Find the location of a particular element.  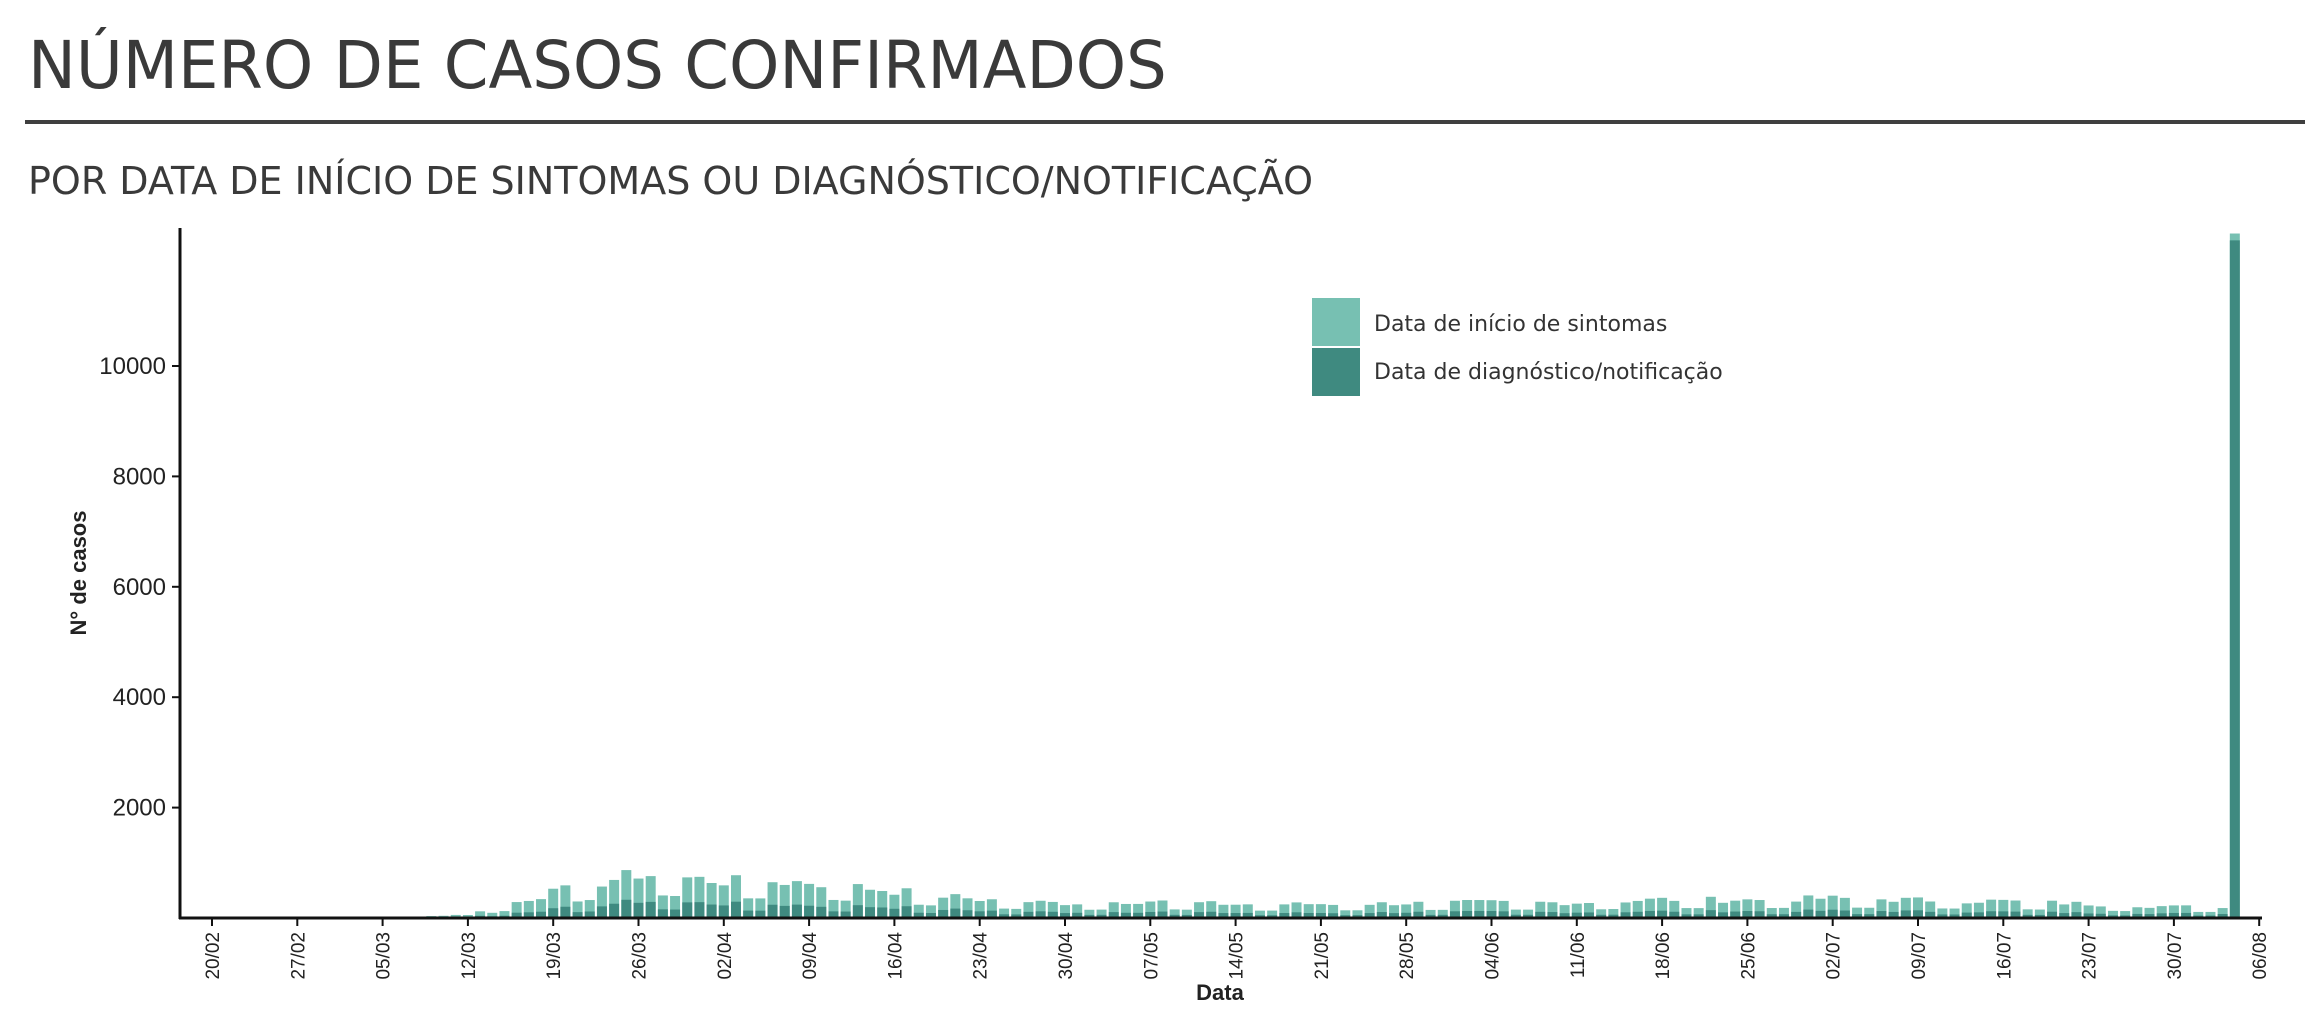

x-tick-label: 09/04 is located at coordinates (810, 956).